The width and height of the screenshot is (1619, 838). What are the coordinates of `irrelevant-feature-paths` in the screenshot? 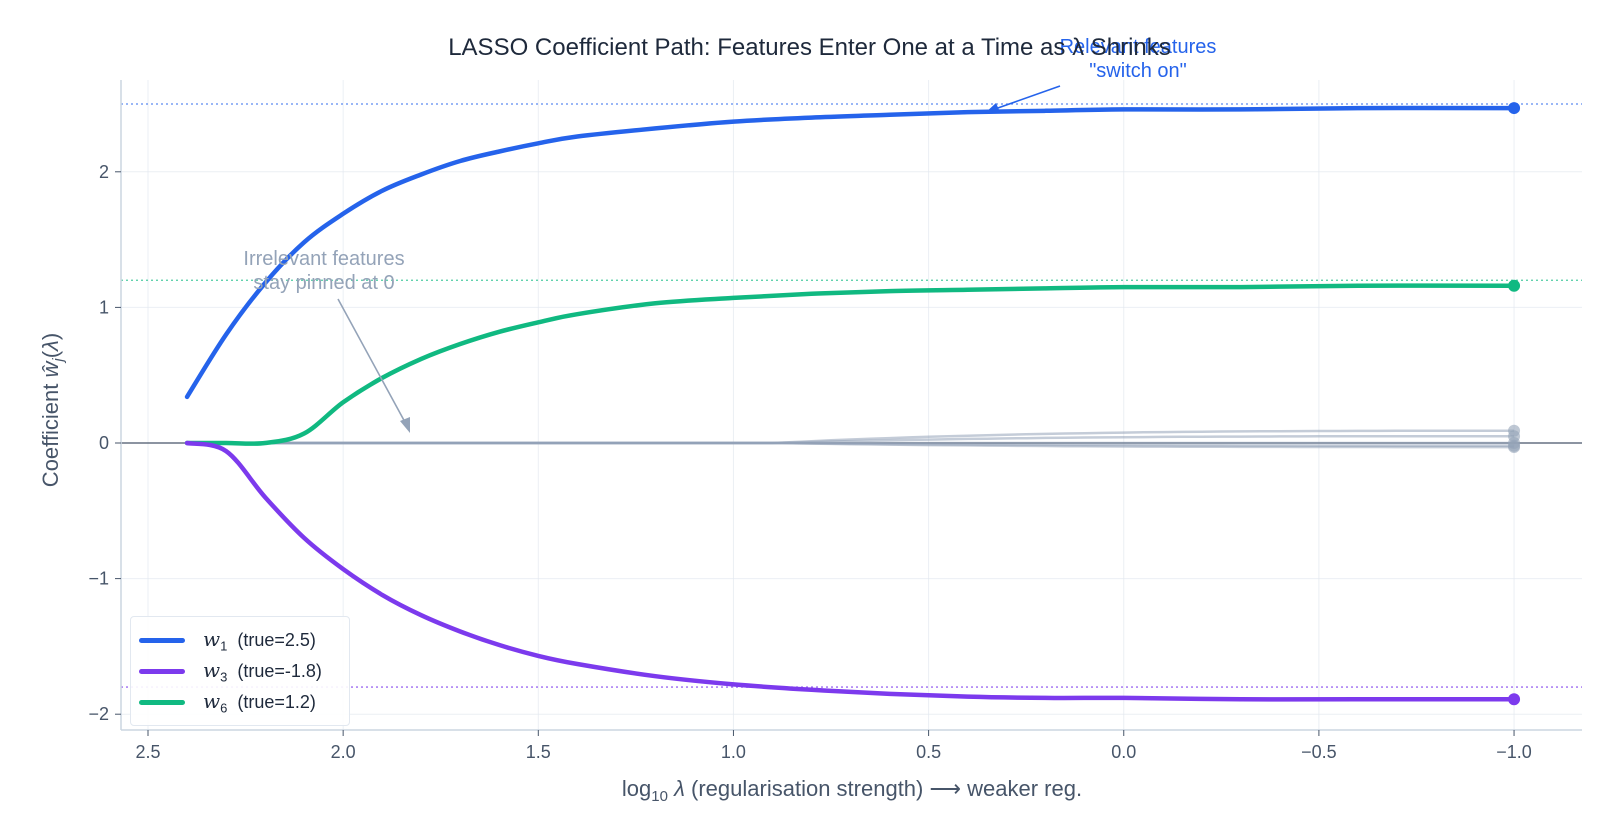 It's located at (854, 439).